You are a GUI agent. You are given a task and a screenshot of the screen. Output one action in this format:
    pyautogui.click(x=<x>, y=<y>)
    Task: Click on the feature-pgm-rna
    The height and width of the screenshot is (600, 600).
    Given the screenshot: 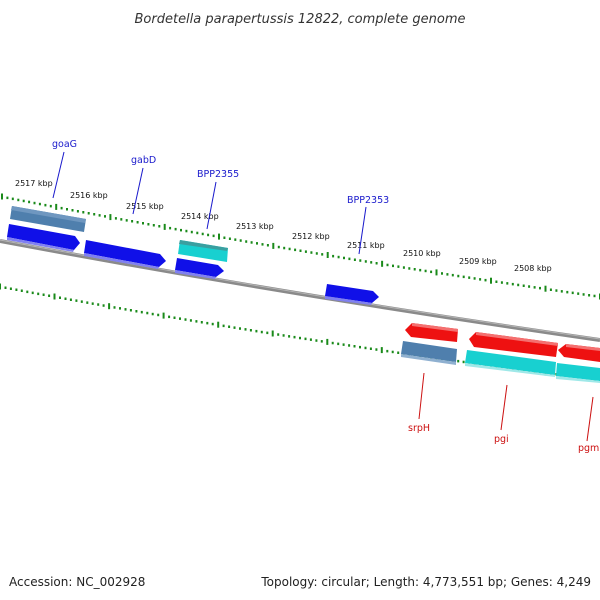 What is the action you would take?
    pyautogui.click(x=578, y=373)
    